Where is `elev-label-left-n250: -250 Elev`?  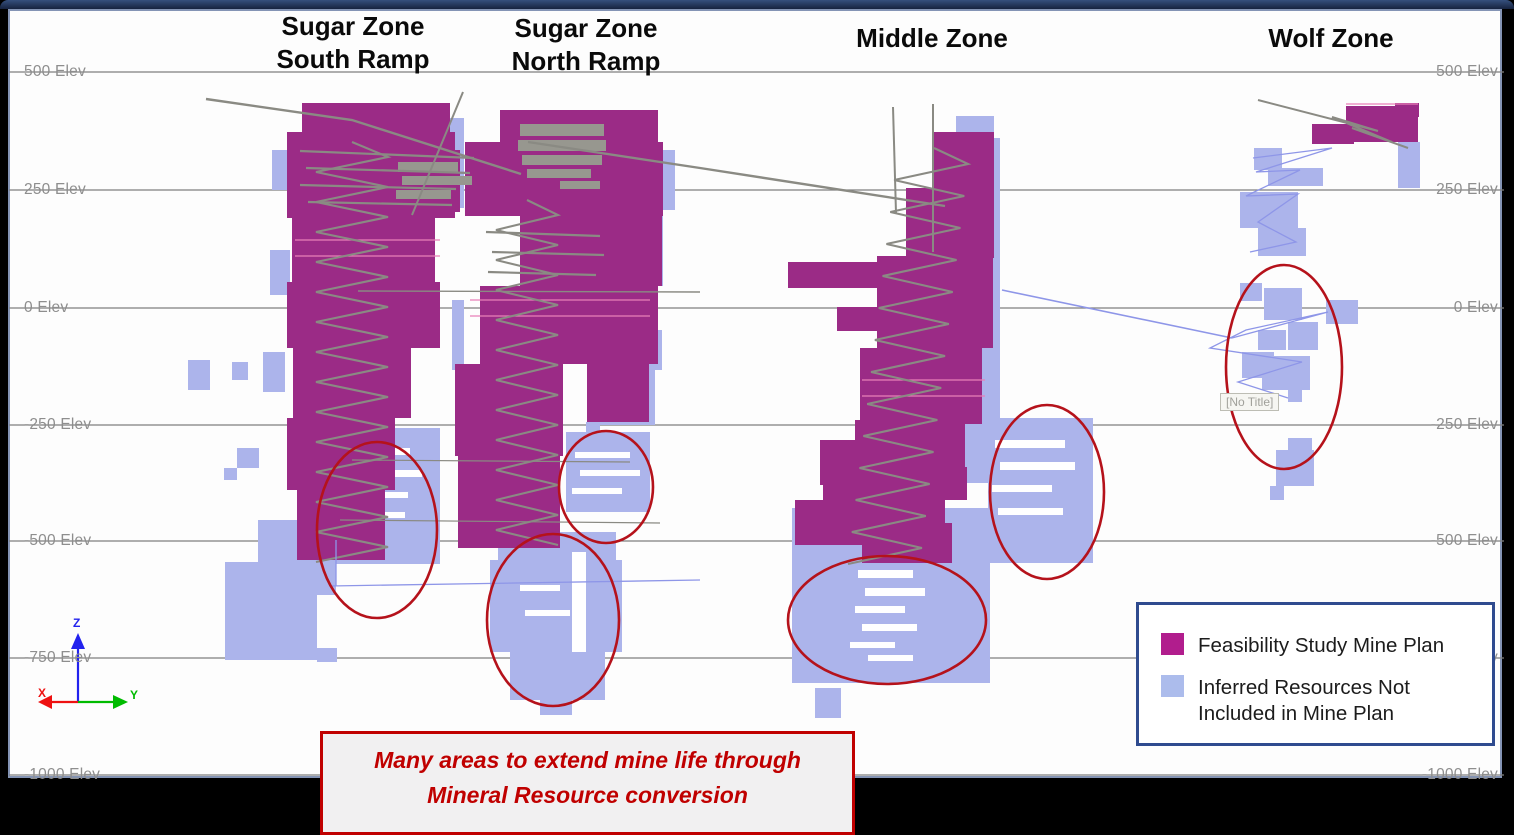 elev-label-left-n250: -250 Elev is located at coordinates (58, 424).